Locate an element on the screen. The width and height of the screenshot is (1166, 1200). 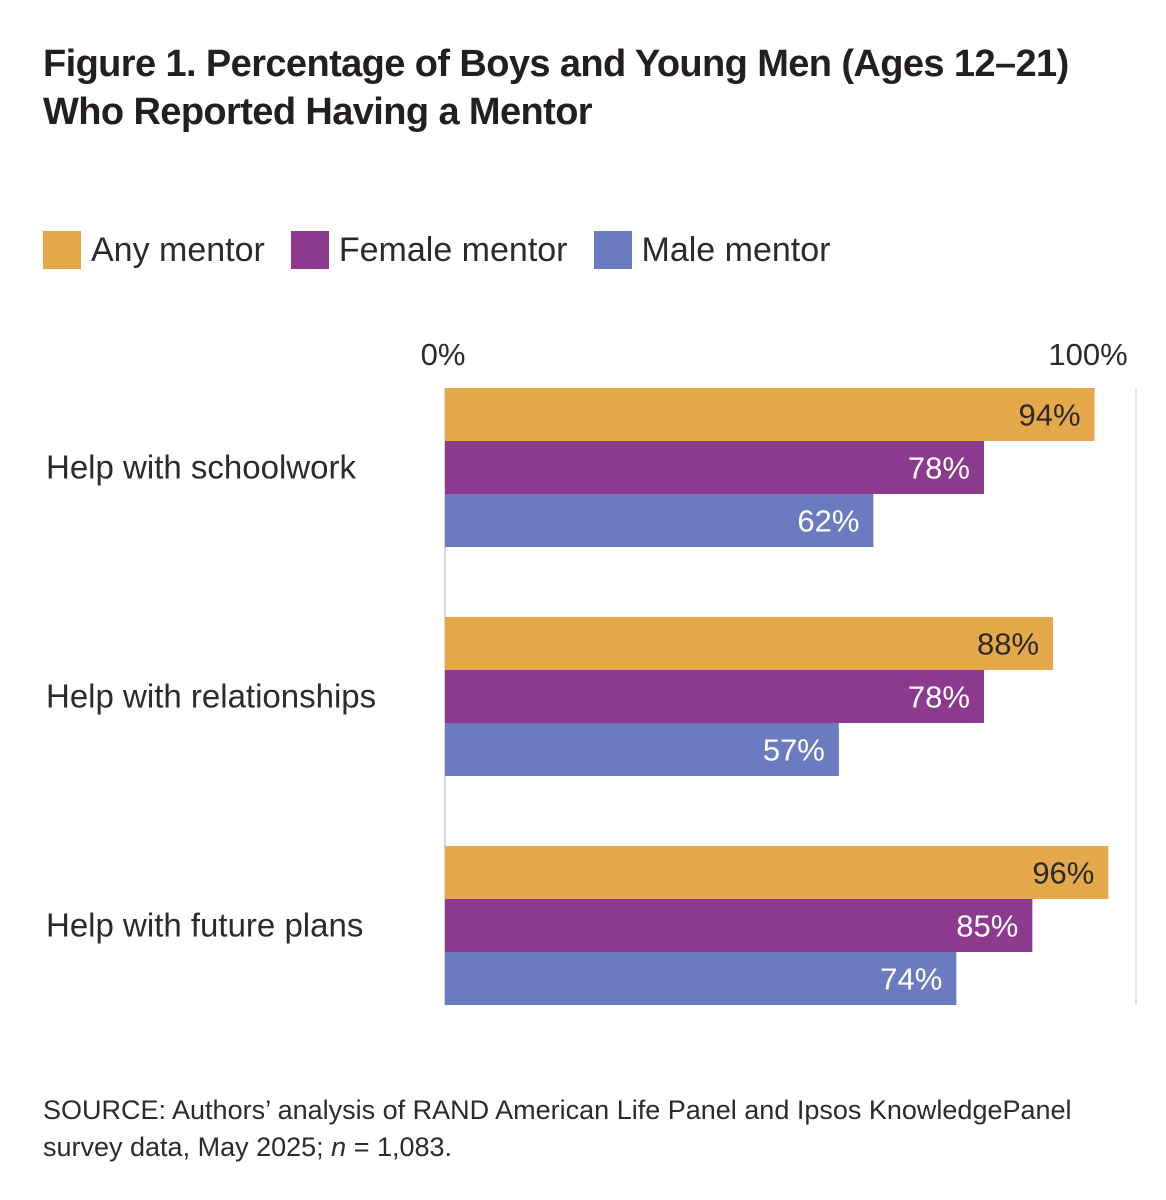
bar-male-mentor-help-with-relationships is located at coordinates (642, 749).